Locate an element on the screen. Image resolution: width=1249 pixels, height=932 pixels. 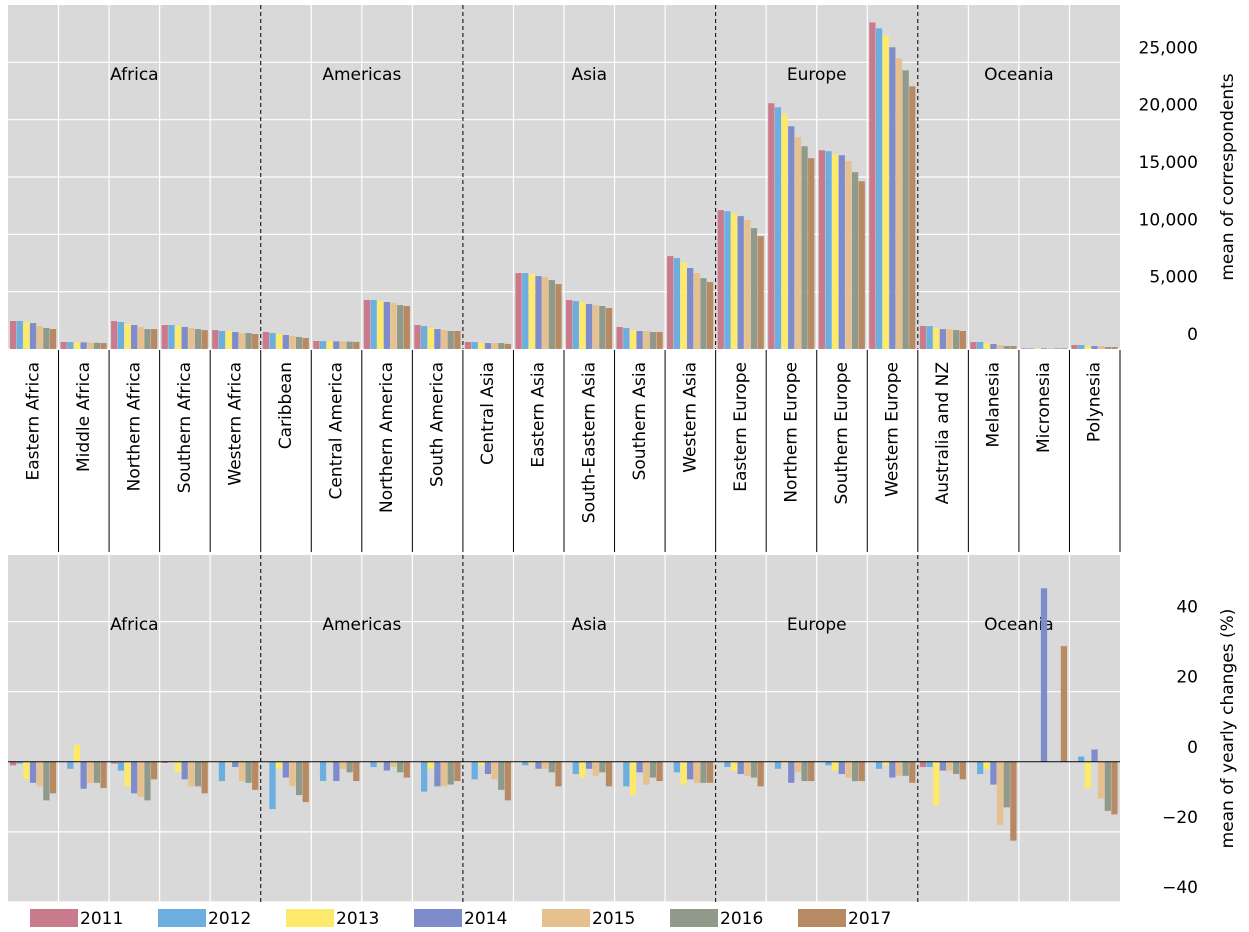
x-tick-label: Southern Africa is located at coordinates (185, 427).